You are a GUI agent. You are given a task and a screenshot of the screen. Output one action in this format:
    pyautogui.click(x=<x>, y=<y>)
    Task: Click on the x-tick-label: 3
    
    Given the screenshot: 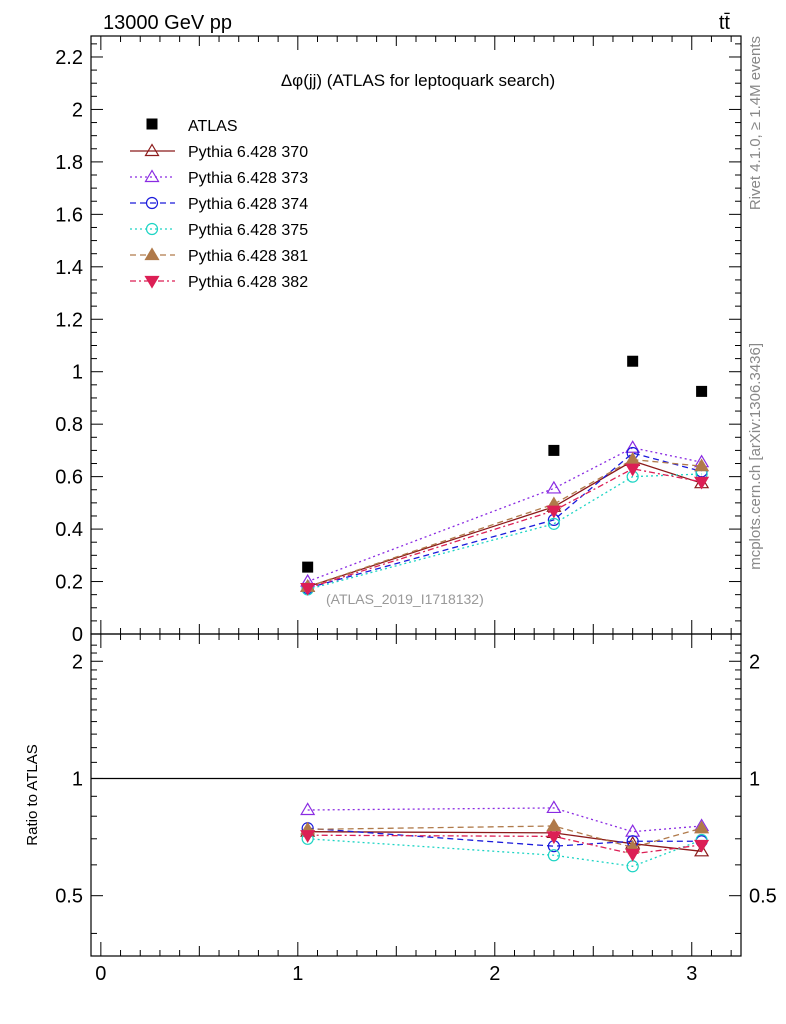 What is the action you would take?
    pyautogui.click(x=691, y=974)
    